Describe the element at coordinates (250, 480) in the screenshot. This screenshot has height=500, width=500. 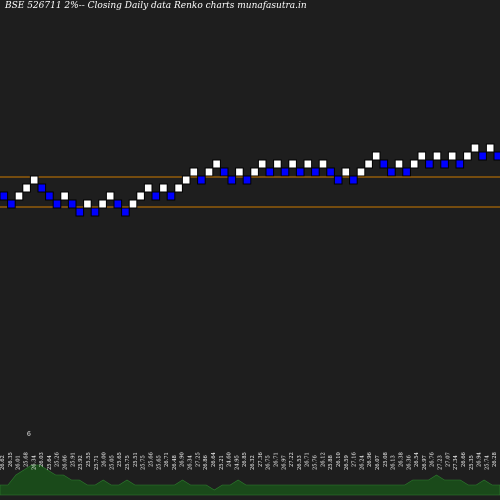
I see `volume-area-shape` at that location.